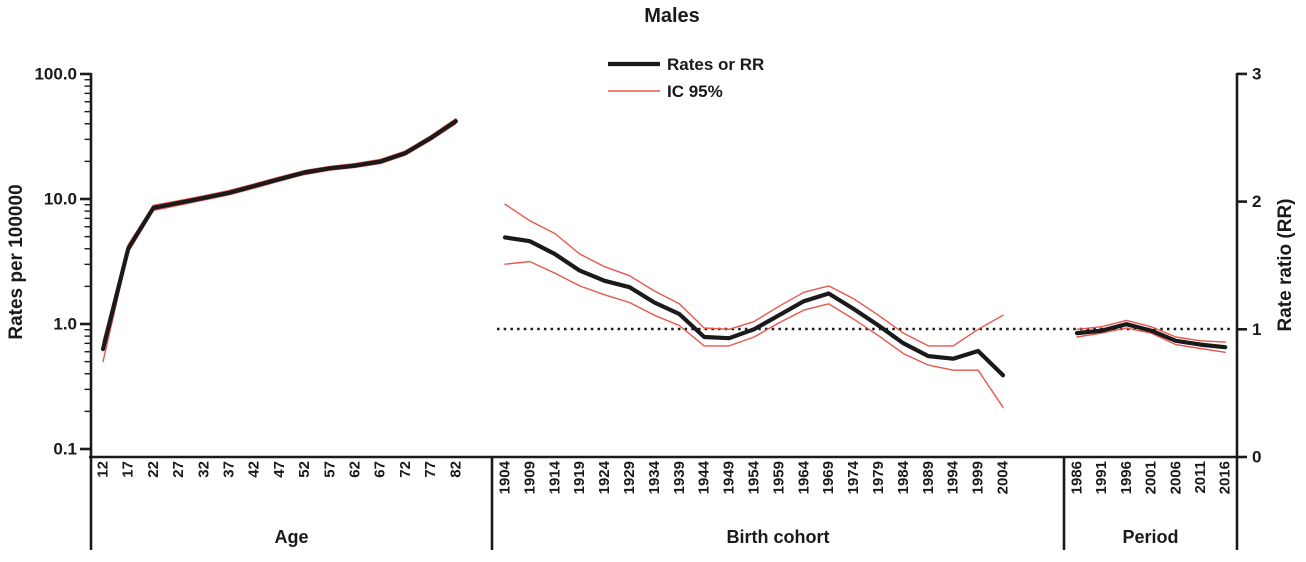  What do you see at coordinates (1126, 477) in the screenshot?
I see `period-x-tick-label: 1996` at bounding box center [1126, 477].